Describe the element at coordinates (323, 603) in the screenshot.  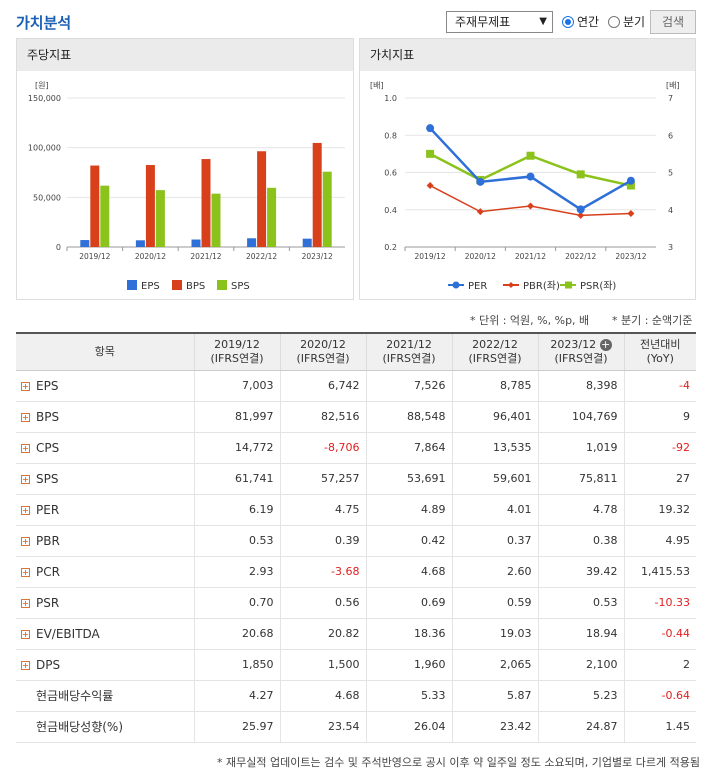
I see `cell-value: 0.56` at that location.